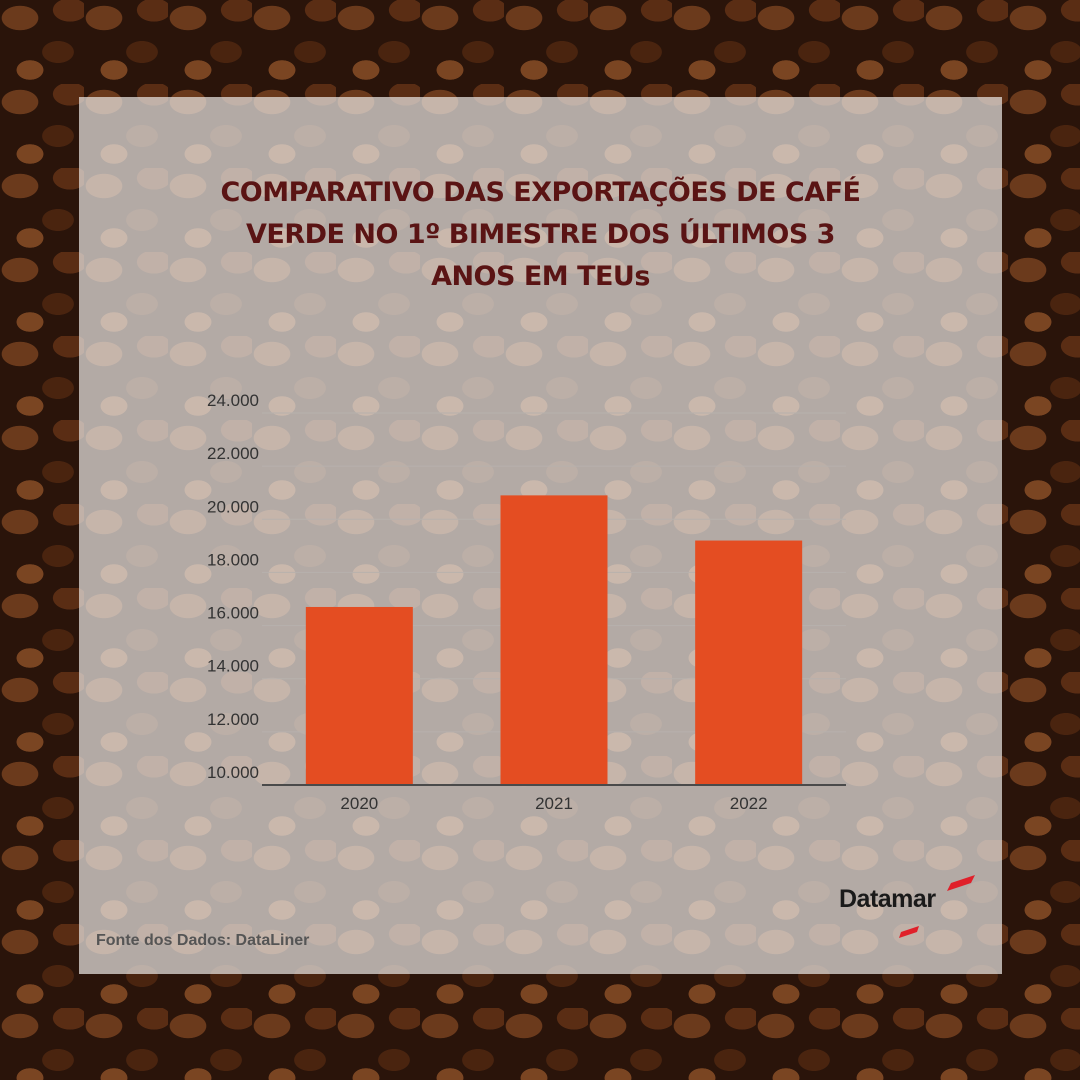 This screenshot has width=1080, height=1080. Describe the element at coordinates (233, 666) in the screenshot. I see `y-tick-label: 14.000` at that location.